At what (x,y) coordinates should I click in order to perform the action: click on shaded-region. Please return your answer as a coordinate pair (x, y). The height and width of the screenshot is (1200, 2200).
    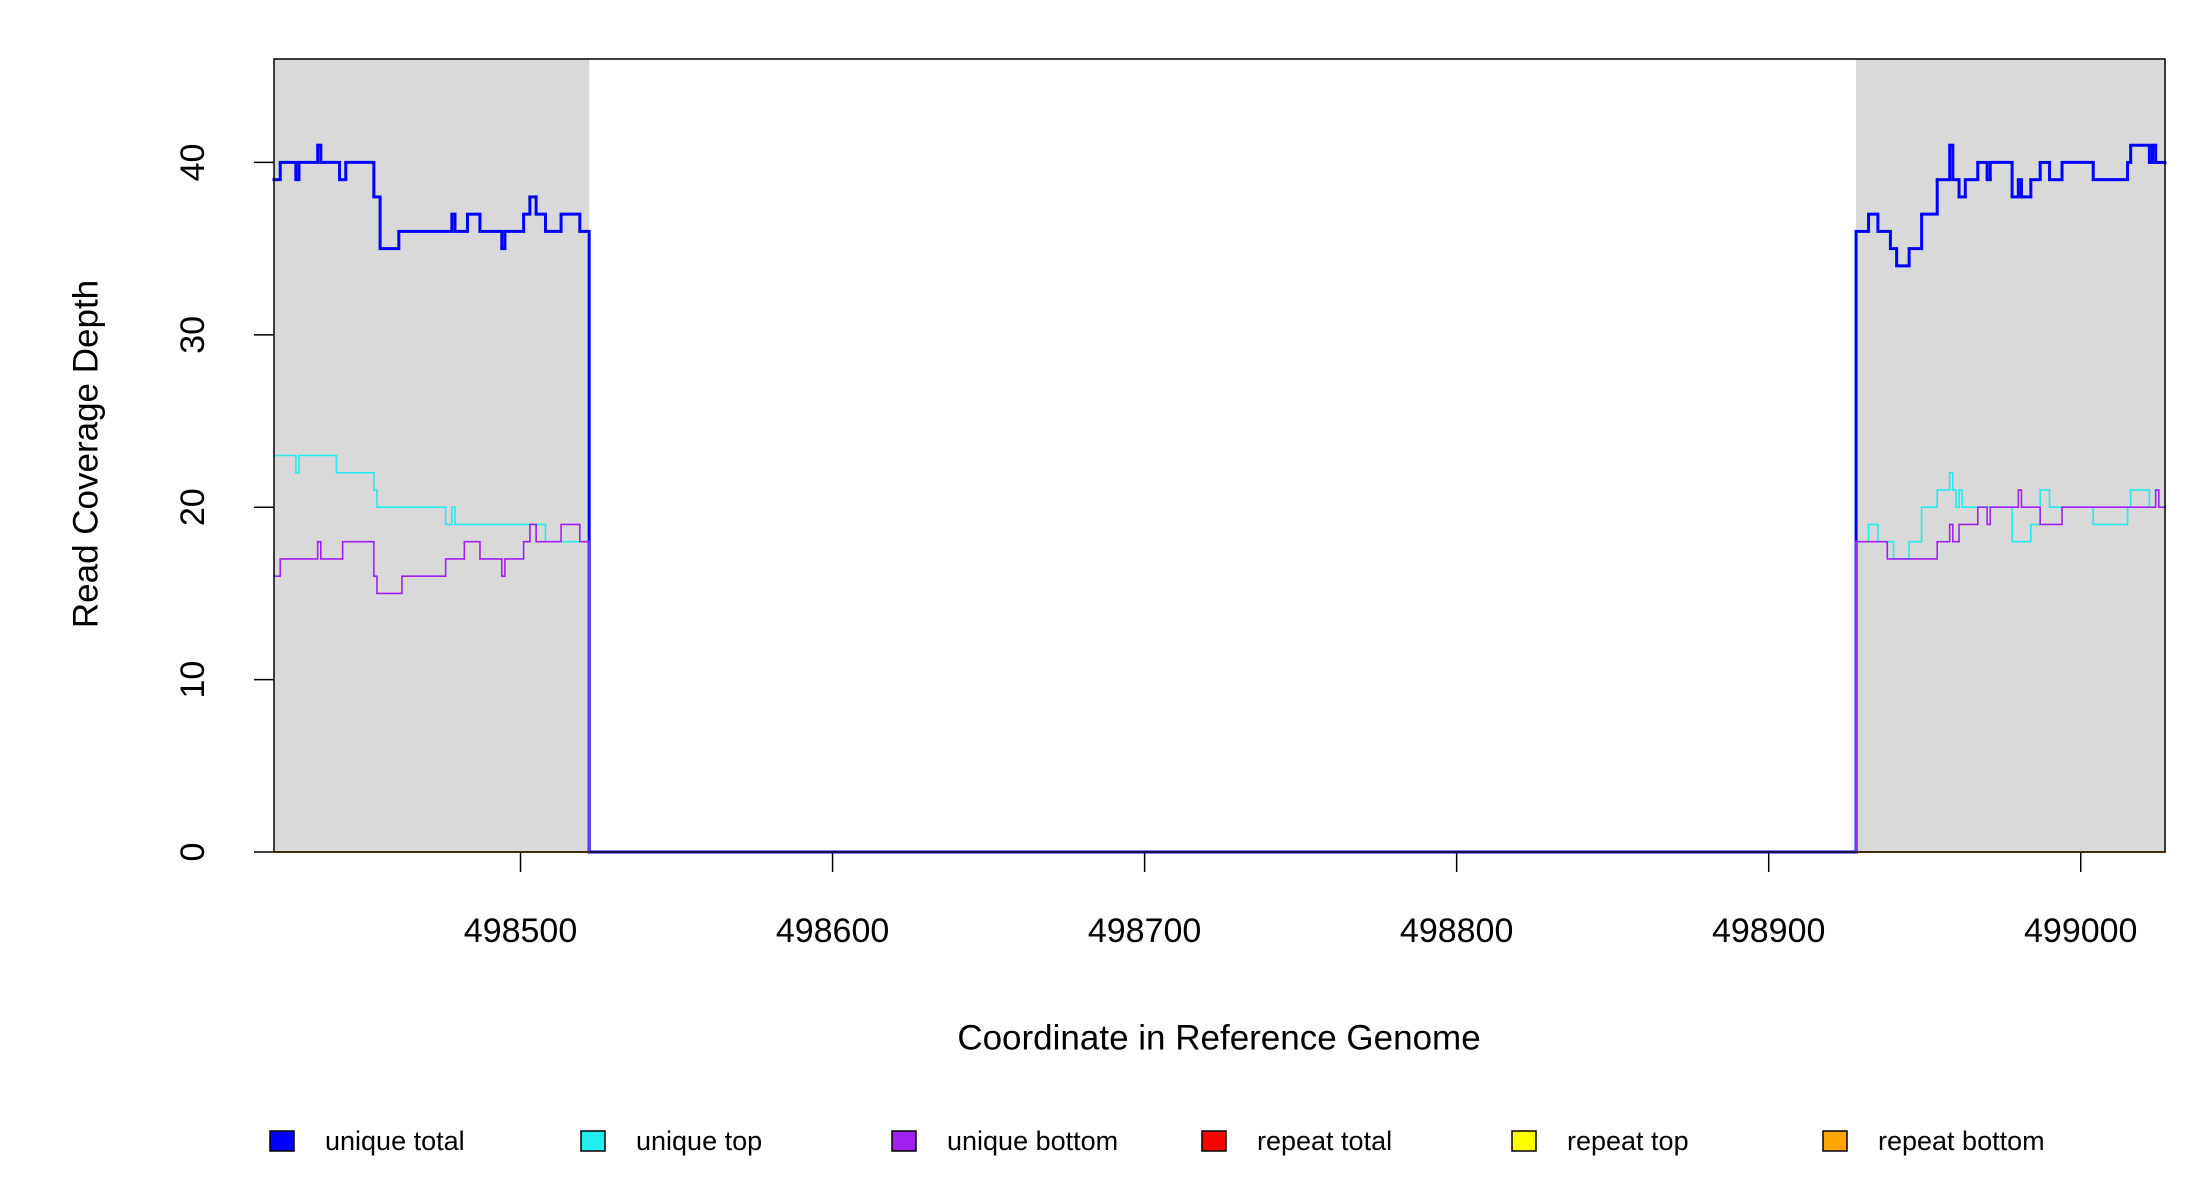
    Looking at the image, I should click on (2010, 455).